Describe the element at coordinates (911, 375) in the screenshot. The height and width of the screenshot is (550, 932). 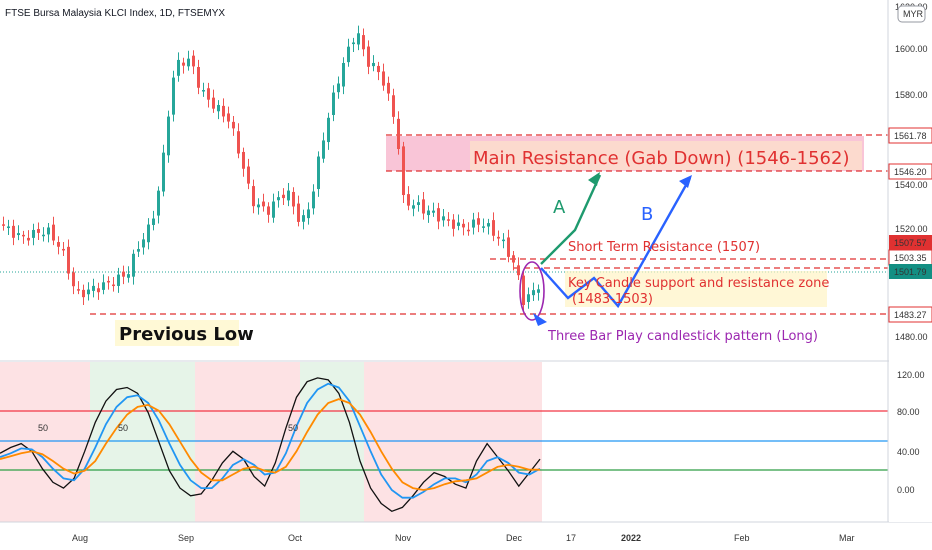
I see `indicator-tick: 120.00` at that location.